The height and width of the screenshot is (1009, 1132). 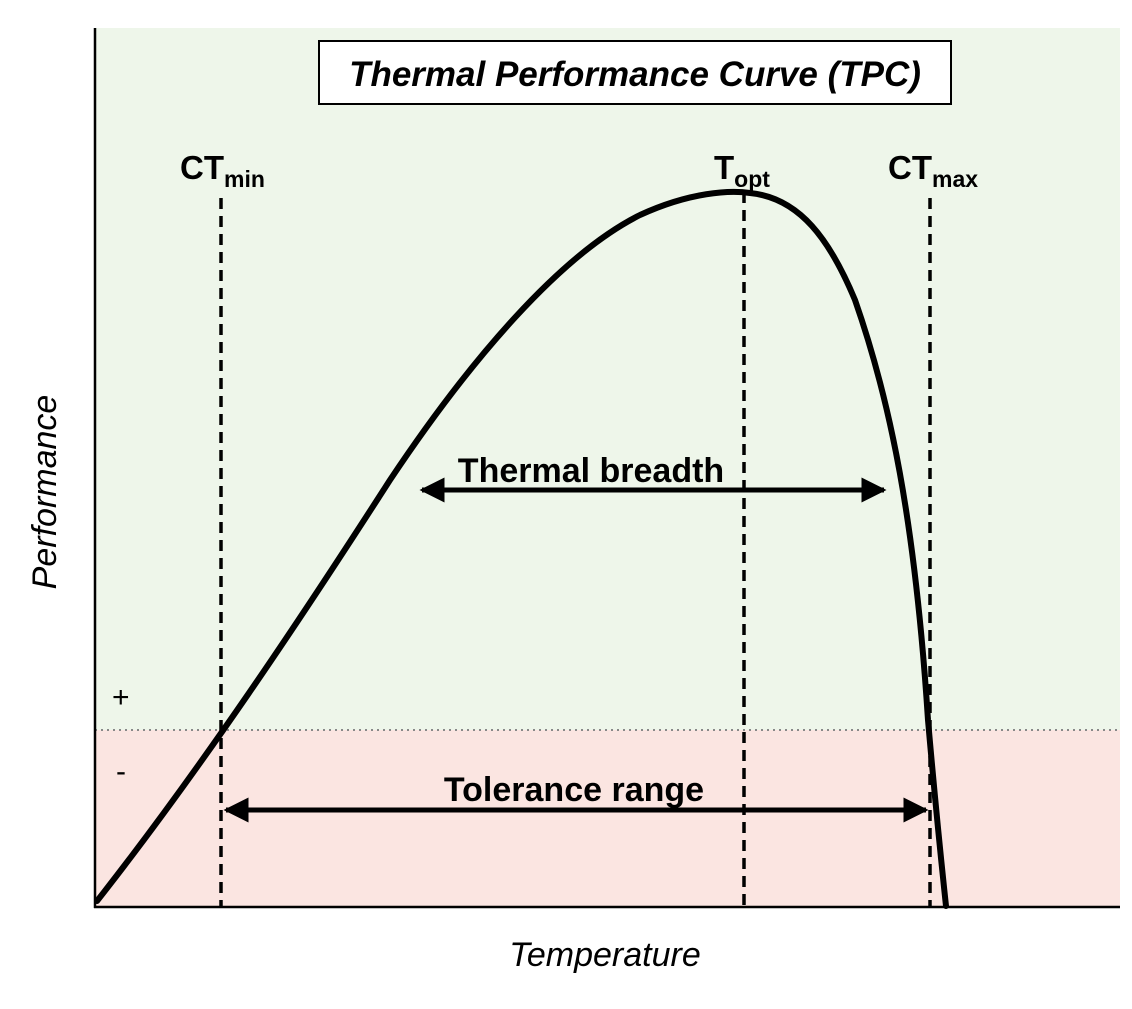 I want to click on y-axis-label: Performance, so click(x=45, y=492).